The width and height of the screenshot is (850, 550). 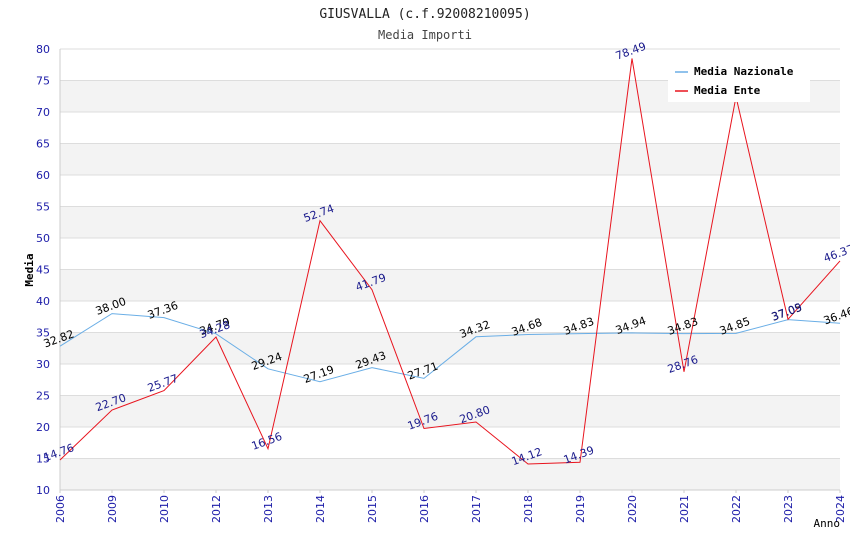 I want to click on y-tick-label: 60, so click(x=43, y=175).